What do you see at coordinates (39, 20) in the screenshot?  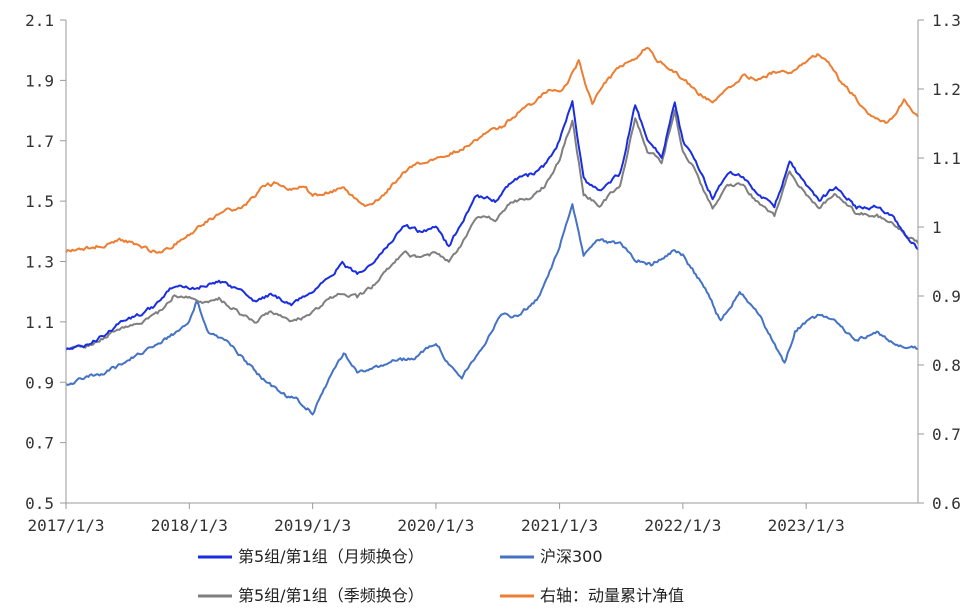 I see `y-left-tick-label: 2.1` at bounding box center [39, 20].